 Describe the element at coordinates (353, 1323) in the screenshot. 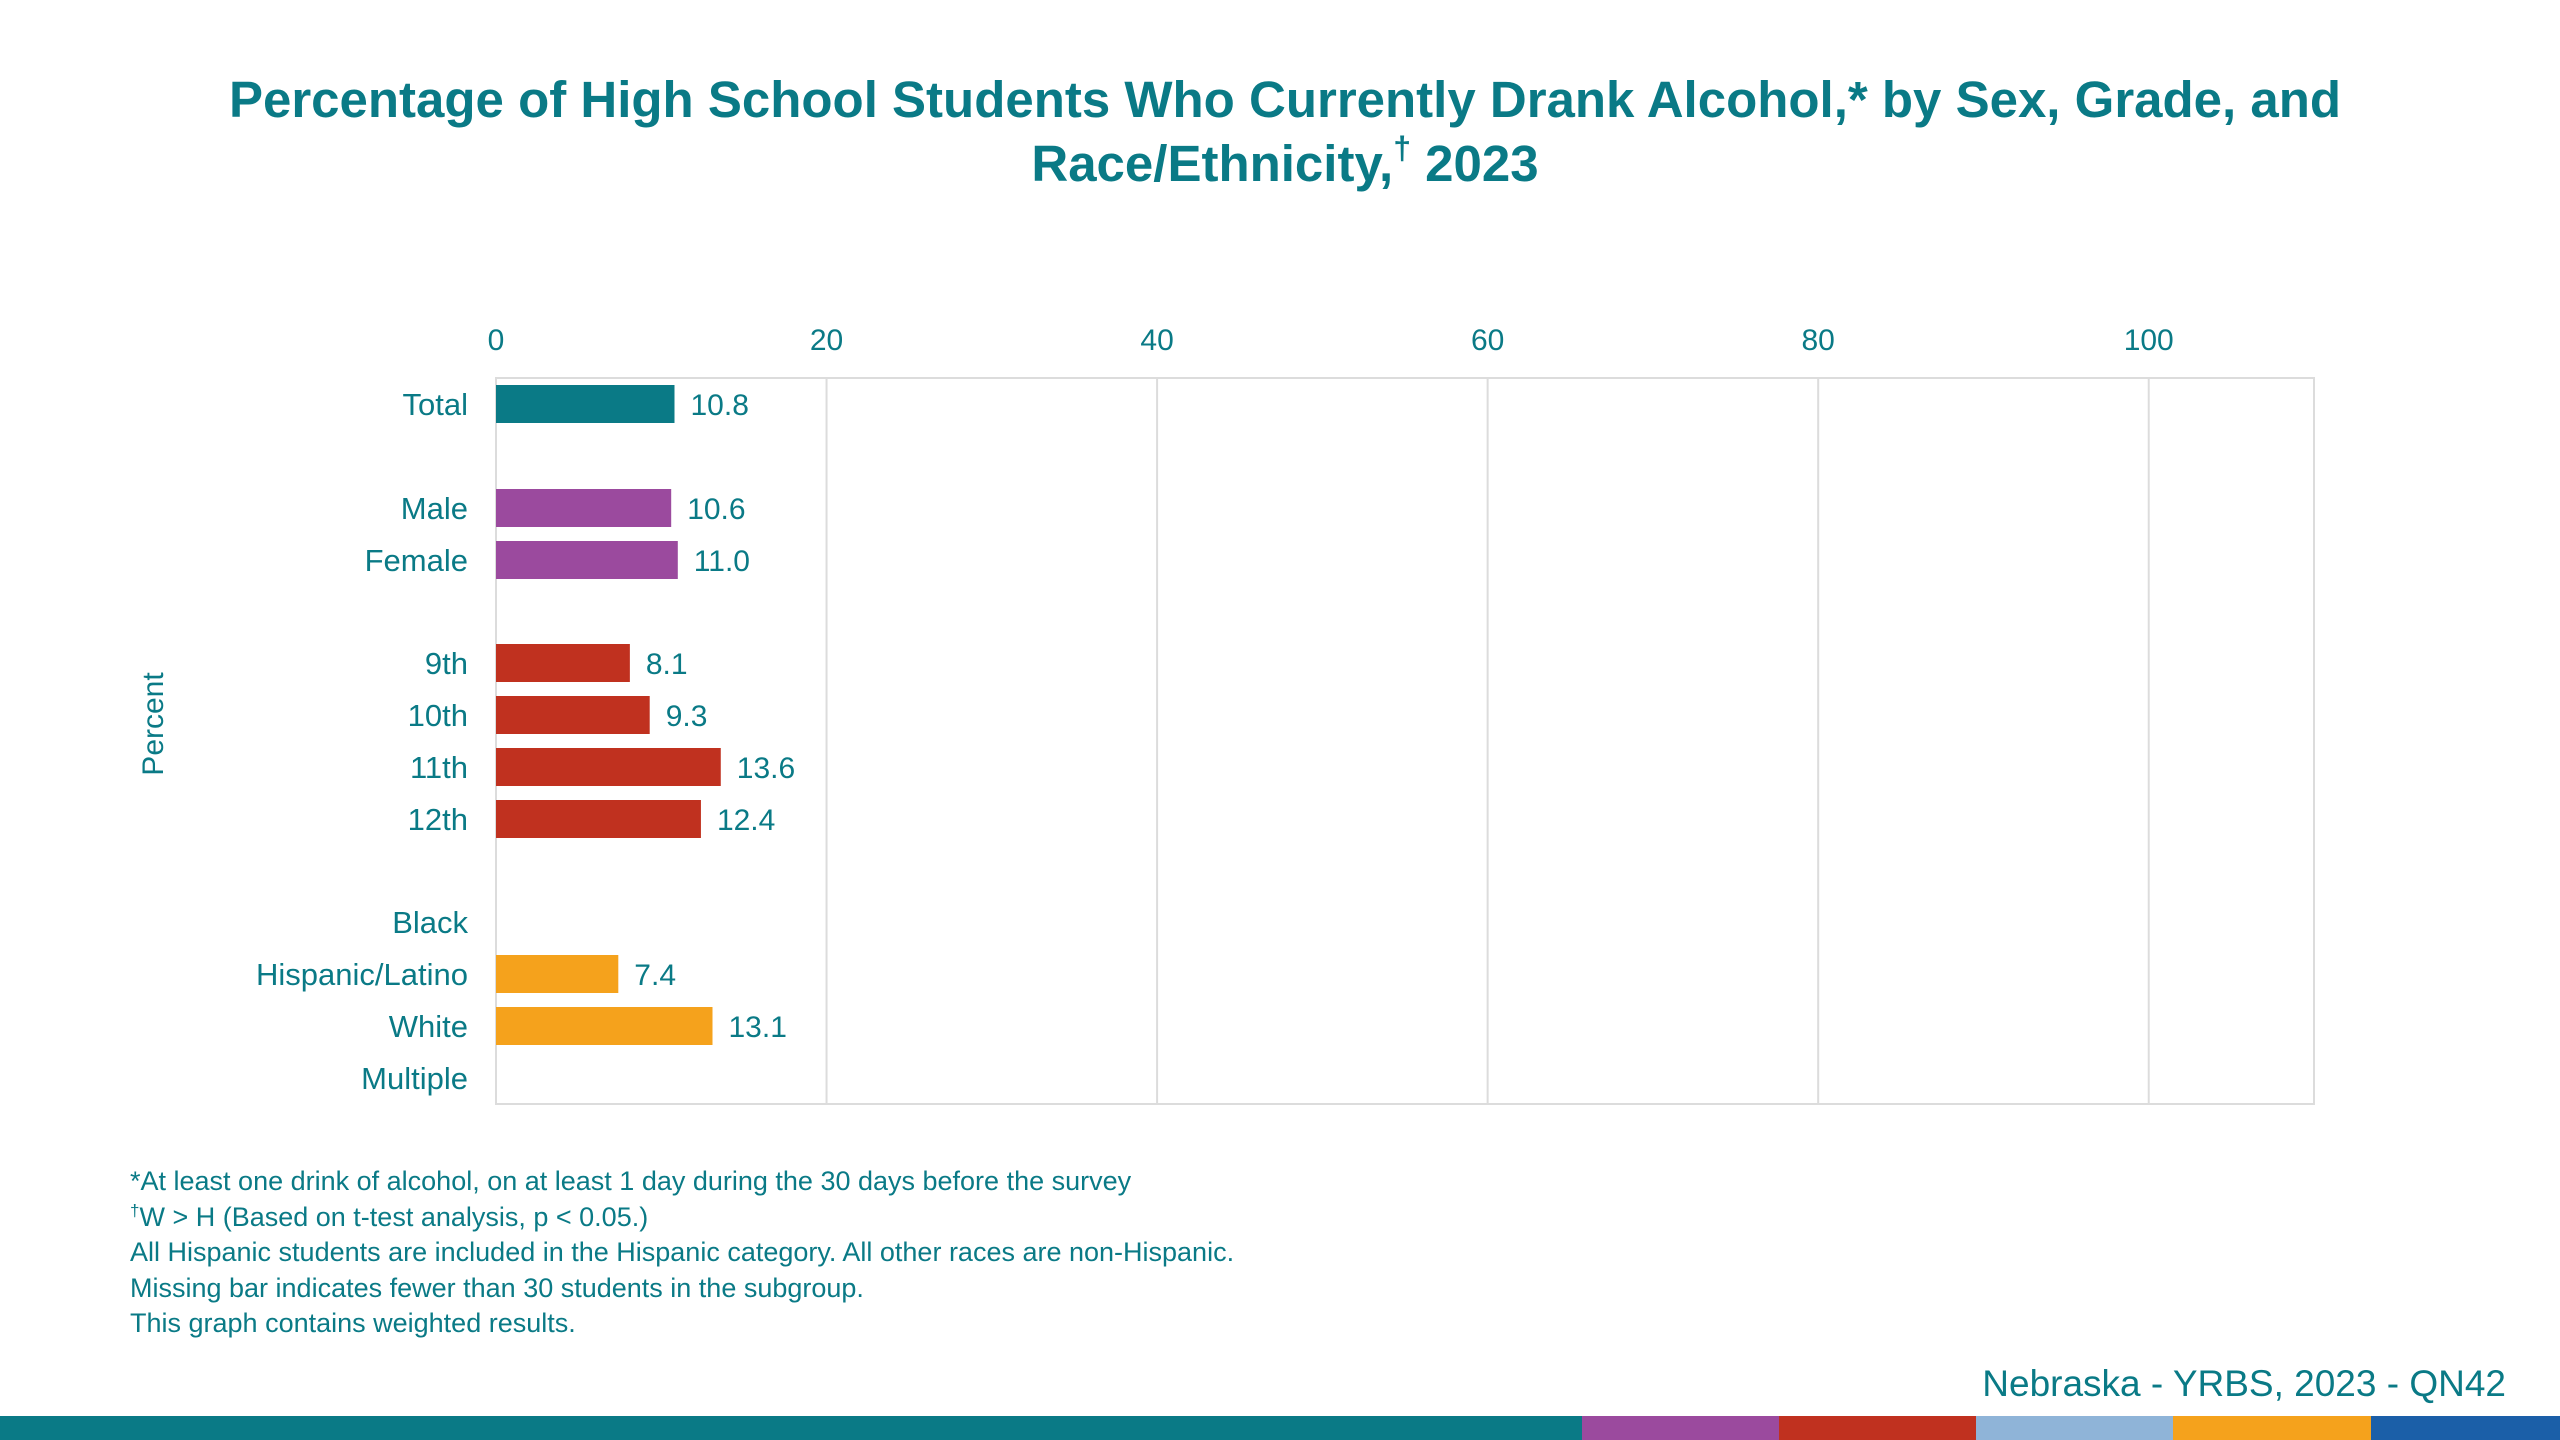

I see `footnote-5: This graph contains weighted results.` at that location.